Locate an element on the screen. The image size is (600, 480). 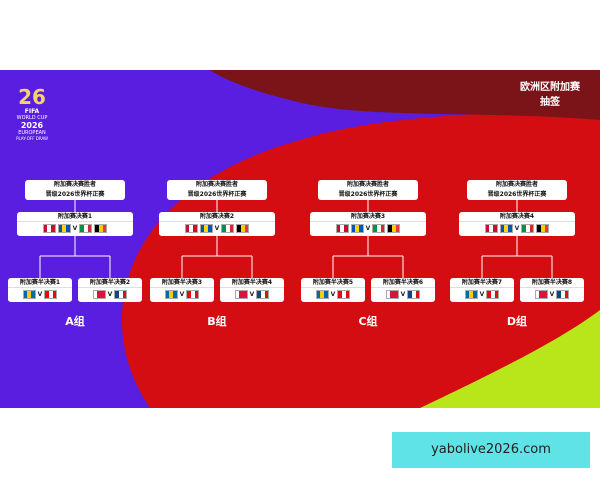
final-box: 附加赛决赛4 V is located at coordinates (517, 224).